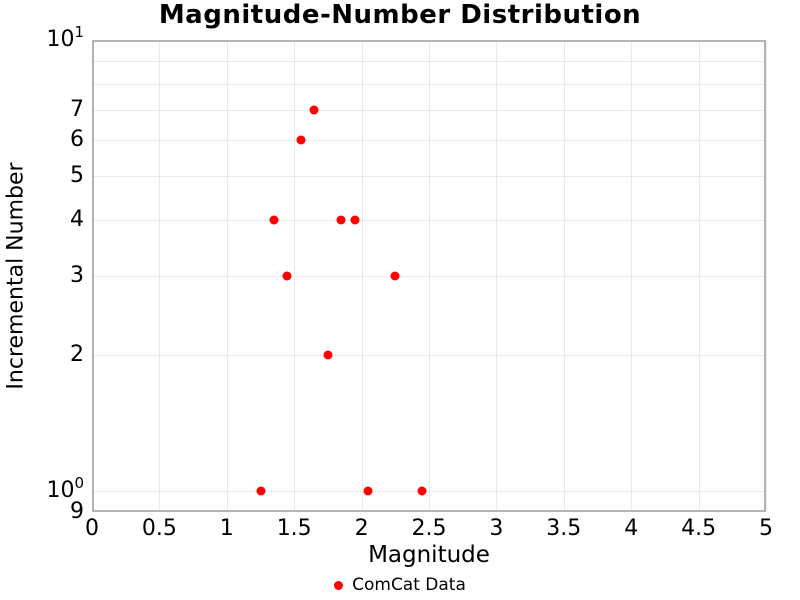 The width and height of the screenshot is (800, 600). Describe the element at coordinates (77, 275) in the screenshot. I see `y-tick-label: 3` at that location.